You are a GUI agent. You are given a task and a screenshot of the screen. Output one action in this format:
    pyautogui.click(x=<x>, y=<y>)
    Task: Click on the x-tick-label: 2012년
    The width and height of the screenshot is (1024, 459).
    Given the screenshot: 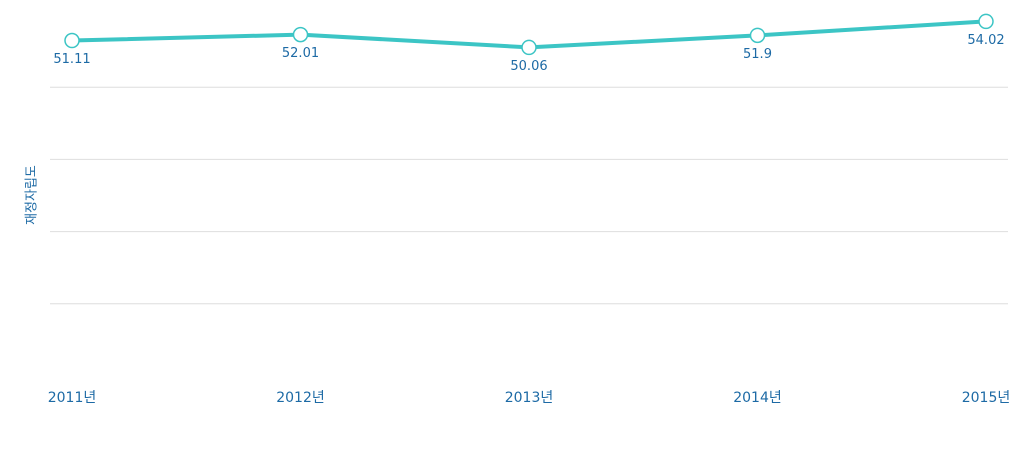 What is the action you would take?
    pyautogui.click(x=300, y=398)
    